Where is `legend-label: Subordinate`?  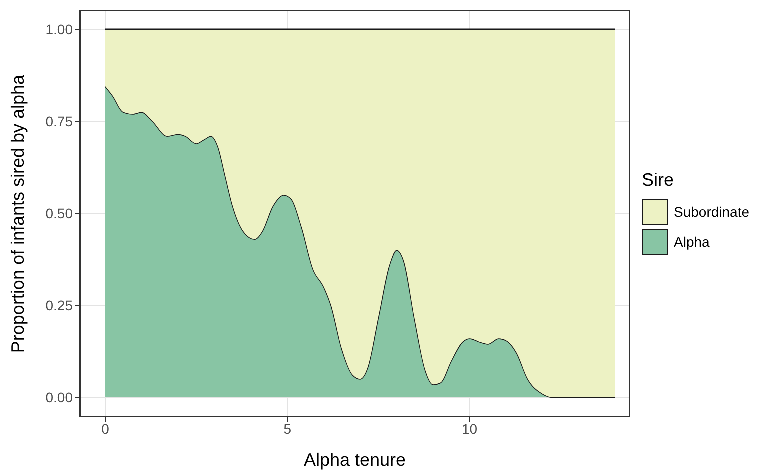 legend-label: Subordinate is located at coordinates (712, 212).